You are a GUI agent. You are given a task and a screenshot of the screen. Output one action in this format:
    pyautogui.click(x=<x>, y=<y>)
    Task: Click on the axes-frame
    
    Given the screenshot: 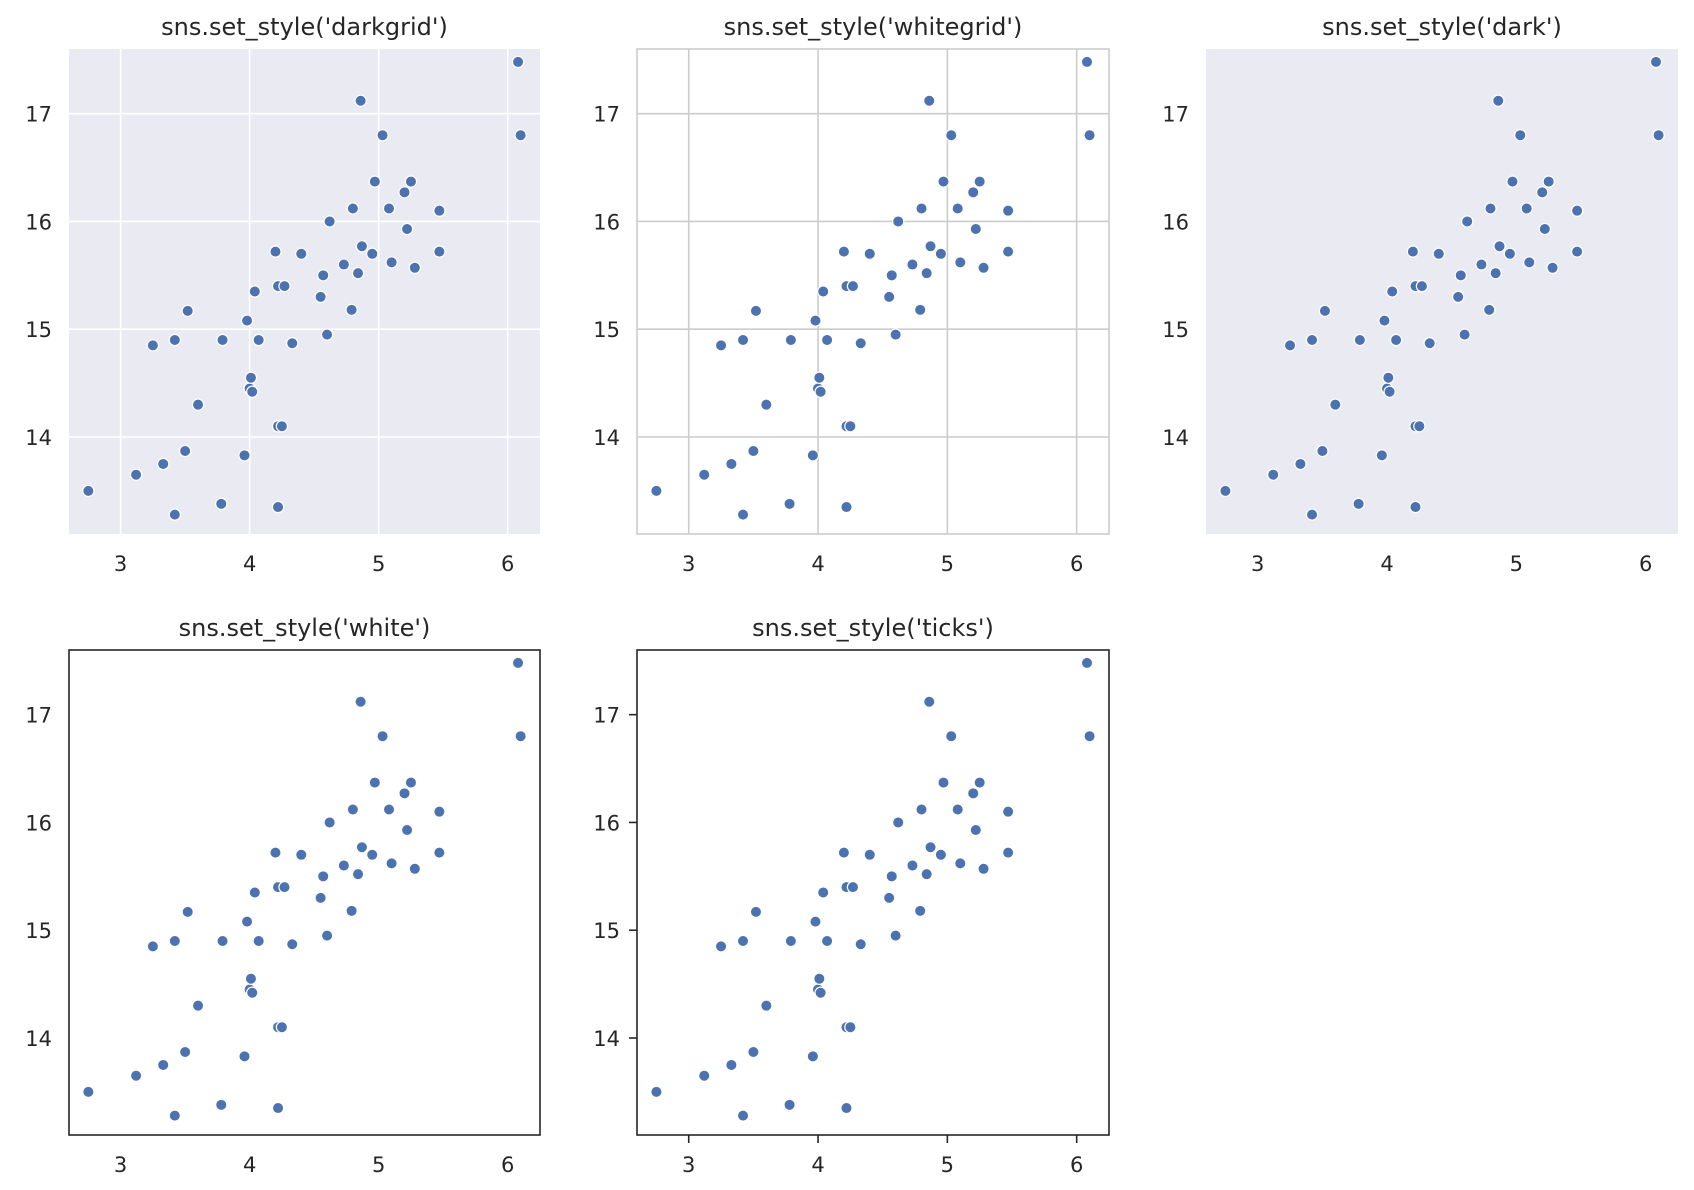 What is the action you would take?
    pyautogui.click(x=873, y=892)
    